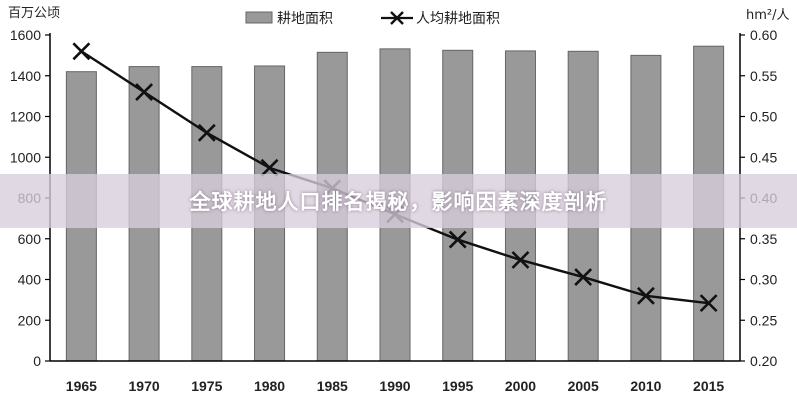  Describe the element at coordinates (708, 303) in the screenshot. I see `point-marker-2015` at that location.